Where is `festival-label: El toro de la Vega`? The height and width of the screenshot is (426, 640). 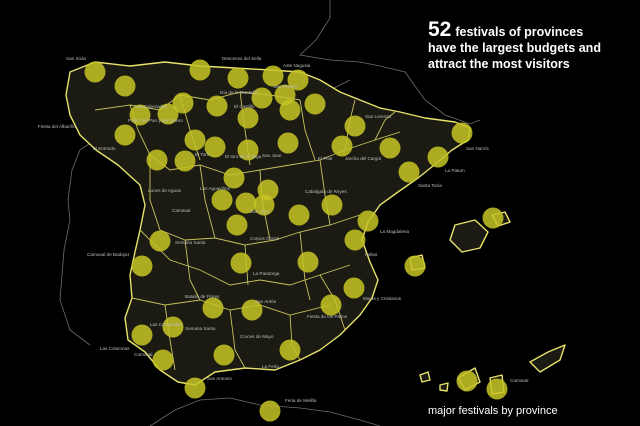
festival-label: El toro de la Vega is located at coordinates (243, 156).